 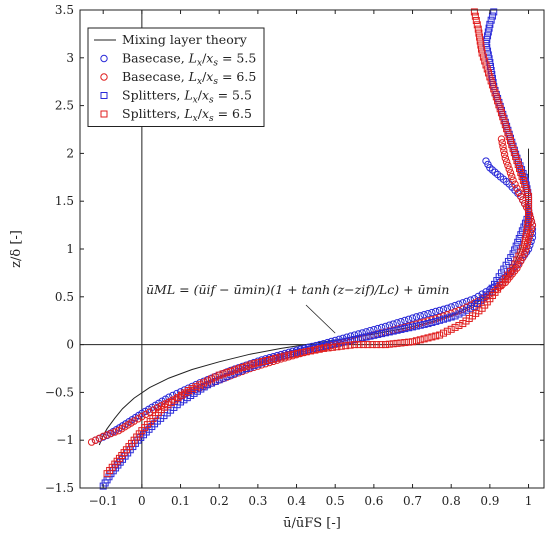 I want to click on y-tick-label: 1, so click(x=70, y=249).